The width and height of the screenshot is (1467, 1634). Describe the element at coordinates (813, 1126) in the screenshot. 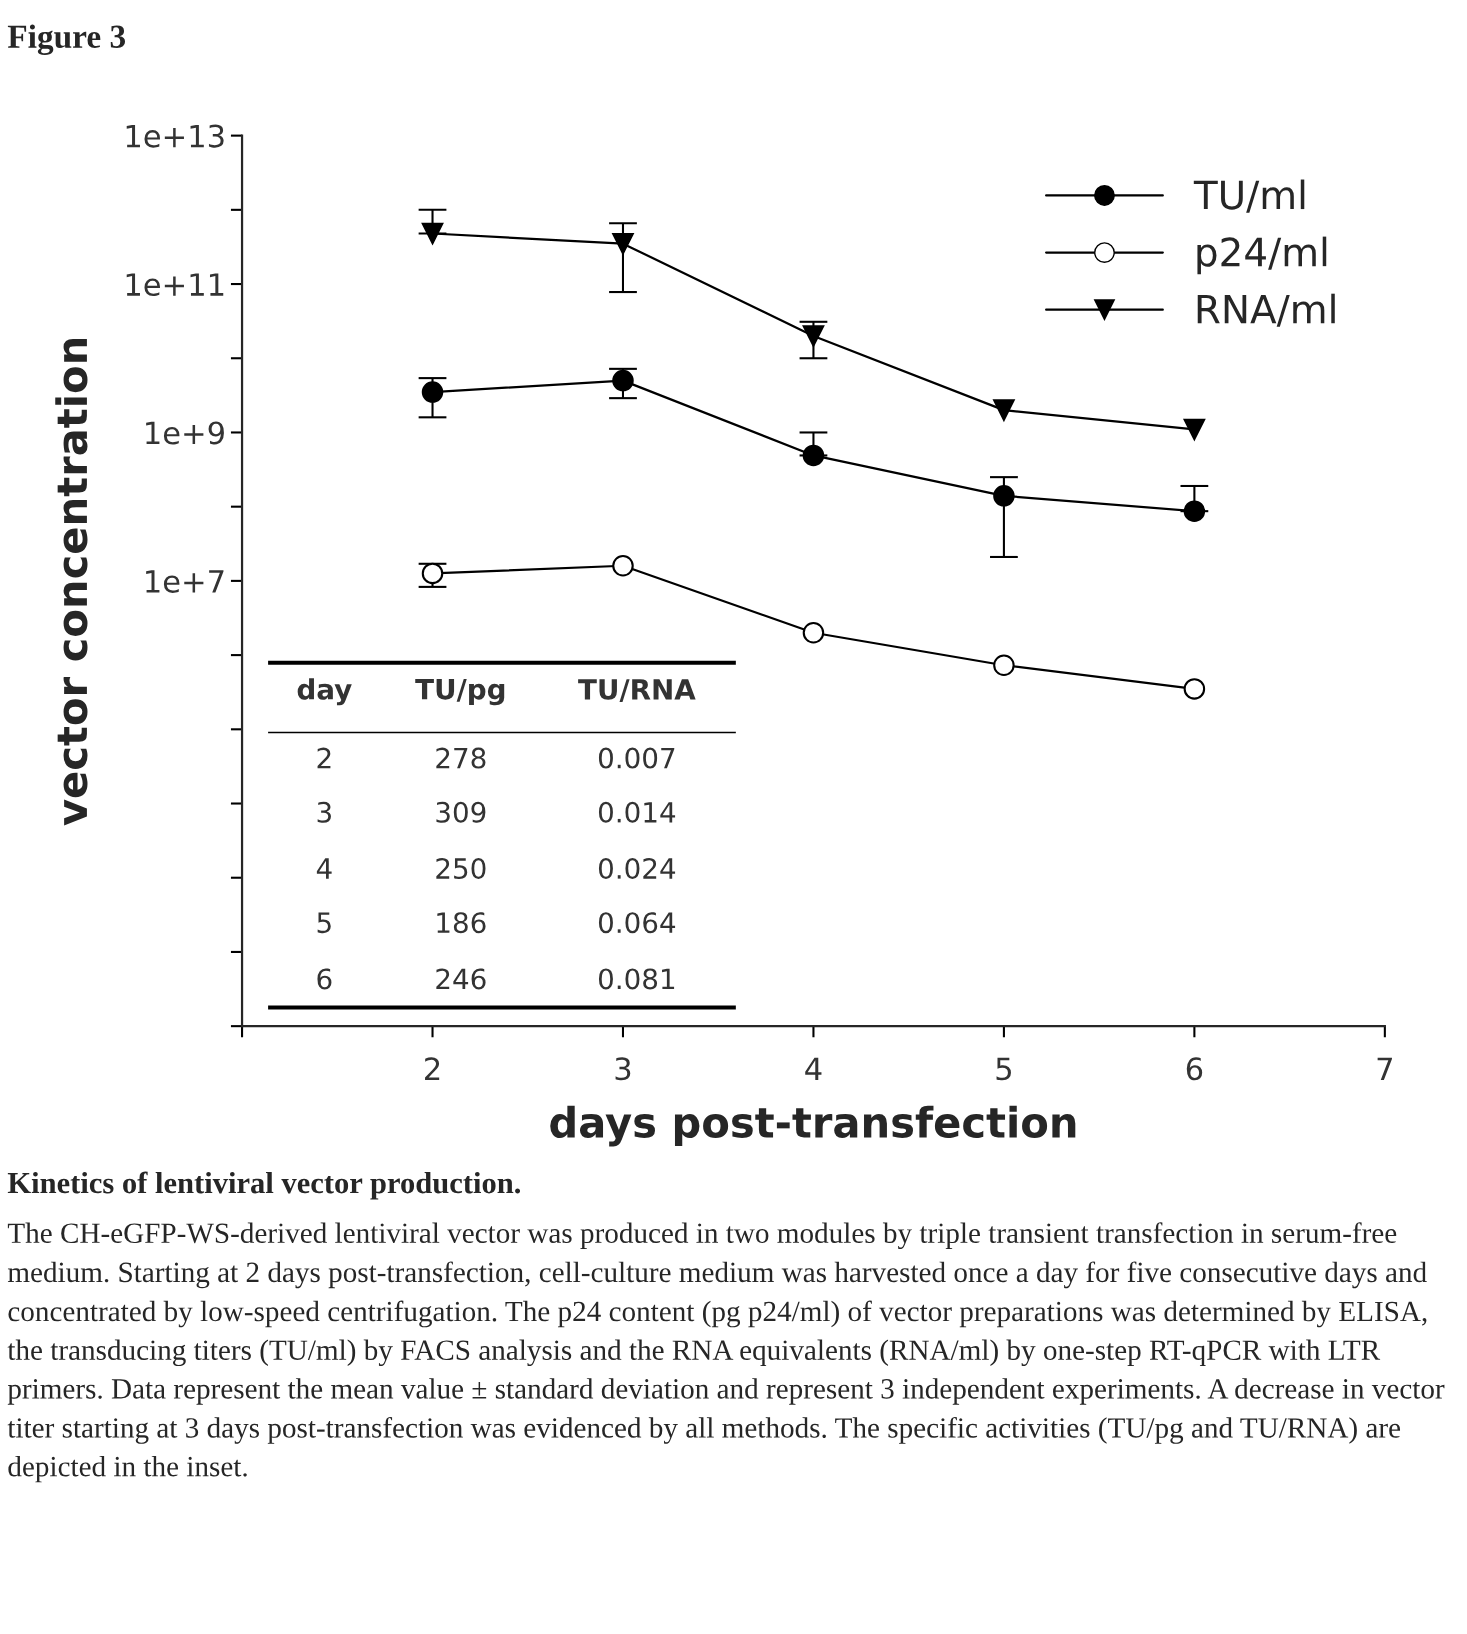

I see `x-axis-title: days post-transfection` at that location.